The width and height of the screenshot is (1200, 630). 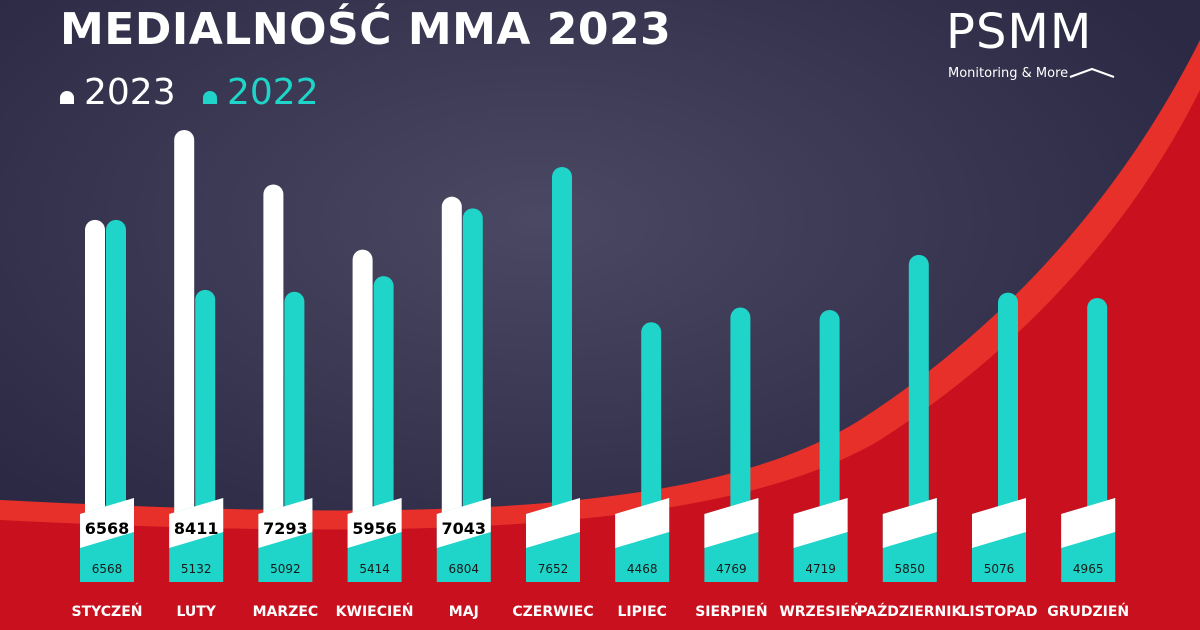 I want to click on legend-swatch-2023, so click(x=67, y=97).